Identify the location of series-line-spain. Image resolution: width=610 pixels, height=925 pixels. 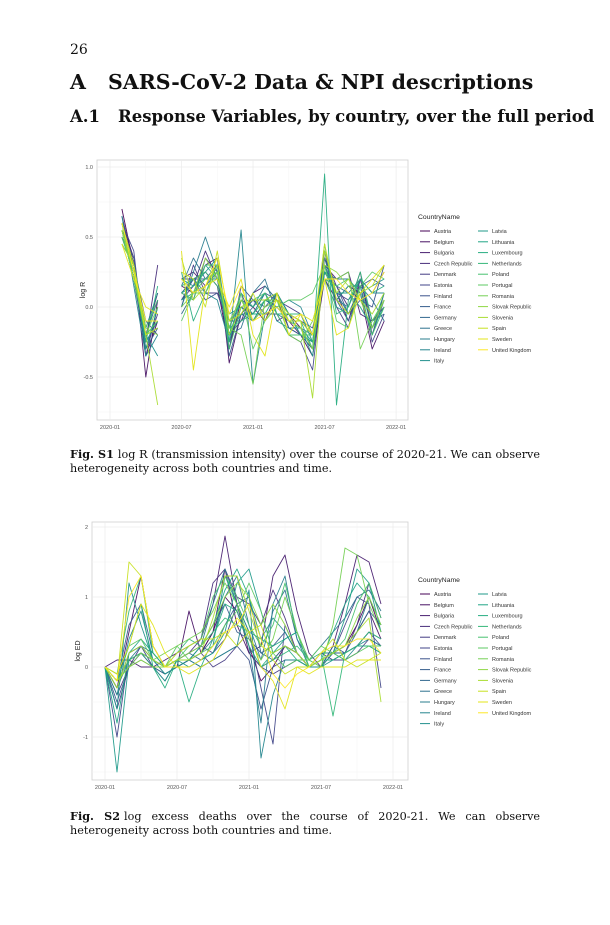
(253, 279).